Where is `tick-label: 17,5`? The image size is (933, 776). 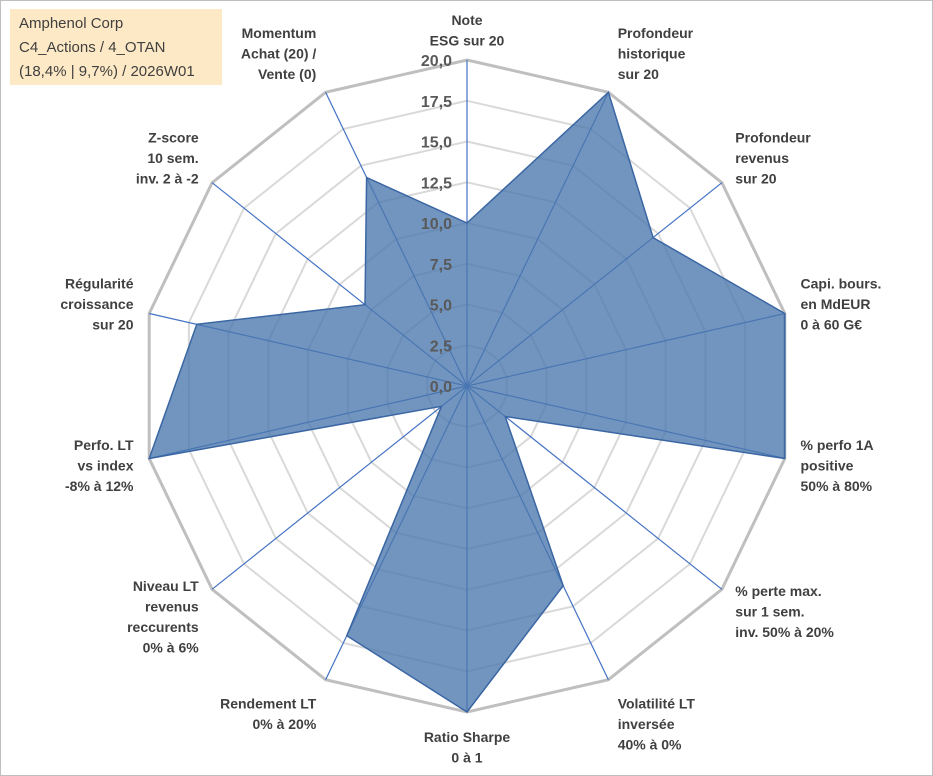 tick-label: 17,5 is located at coordinates (436, 102).